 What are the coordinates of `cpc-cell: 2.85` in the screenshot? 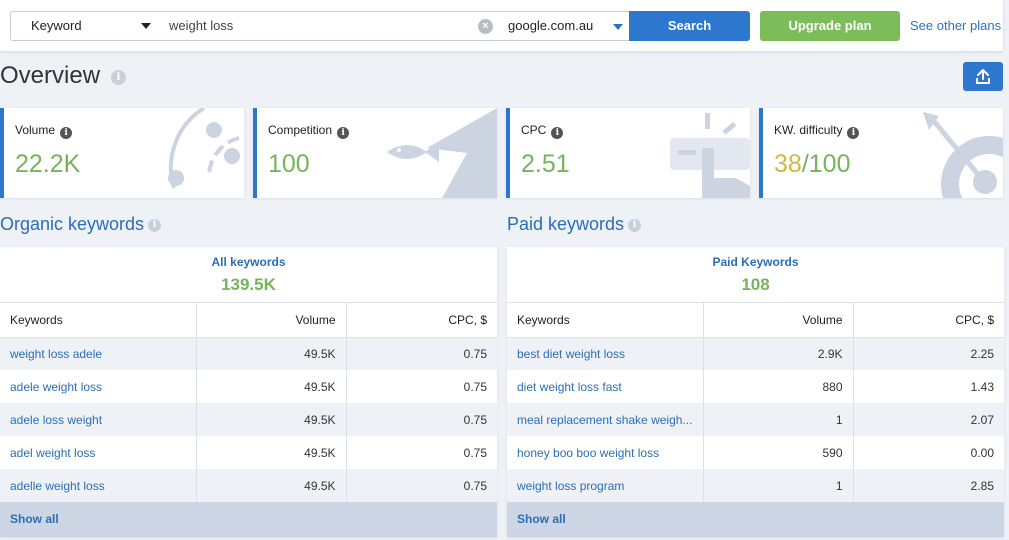 It's located at (928, 485).